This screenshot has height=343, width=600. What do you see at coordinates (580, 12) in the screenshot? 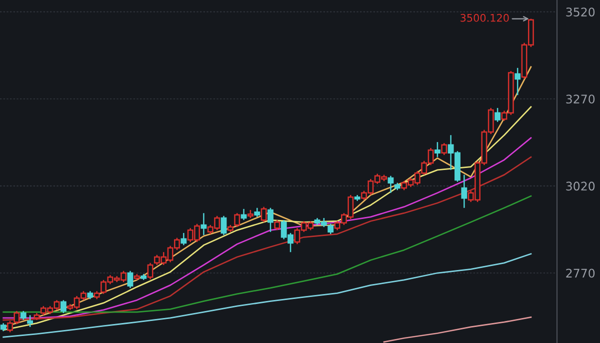
I see `y-tick-label: 3520` at bounding box center [580, 12].